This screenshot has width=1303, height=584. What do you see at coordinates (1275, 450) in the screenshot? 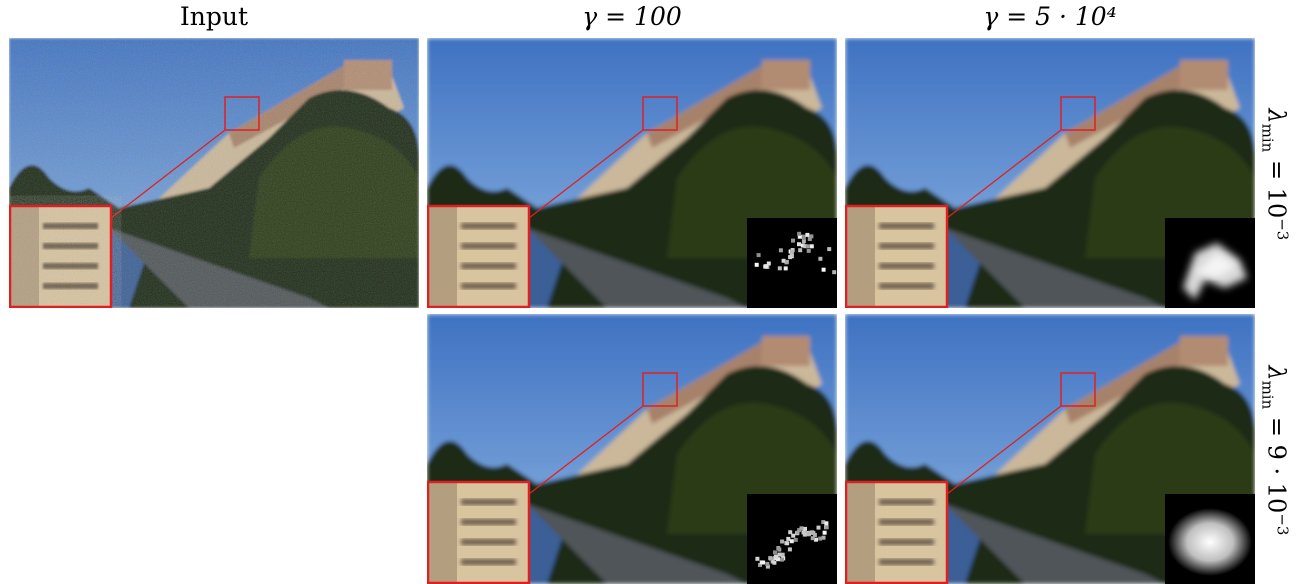
I see `row-label-lambda-9e-3: λmin = 9 · 10−3` at bounding box center [1275, 450].